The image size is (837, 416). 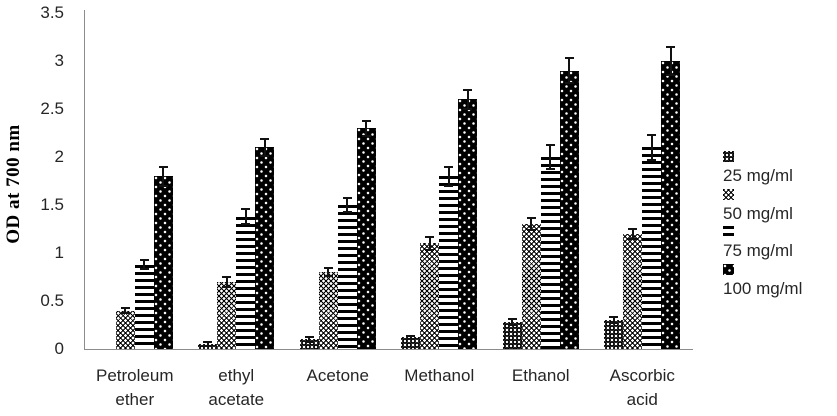 I want to click on category-label: ethyl acetate, so click(x=236, y=388).